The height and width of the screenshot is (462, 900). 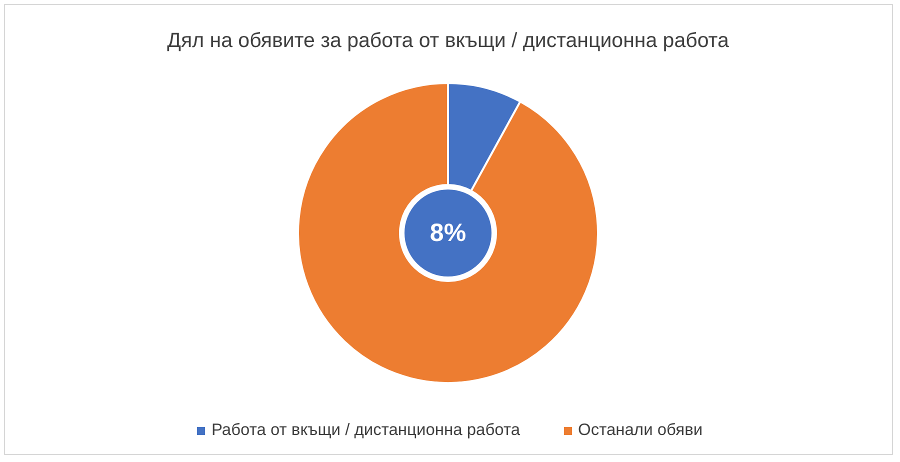 I want to click on legend-label: Работа от вкъщи / дистанционна работа, so click(x=365, y=430).